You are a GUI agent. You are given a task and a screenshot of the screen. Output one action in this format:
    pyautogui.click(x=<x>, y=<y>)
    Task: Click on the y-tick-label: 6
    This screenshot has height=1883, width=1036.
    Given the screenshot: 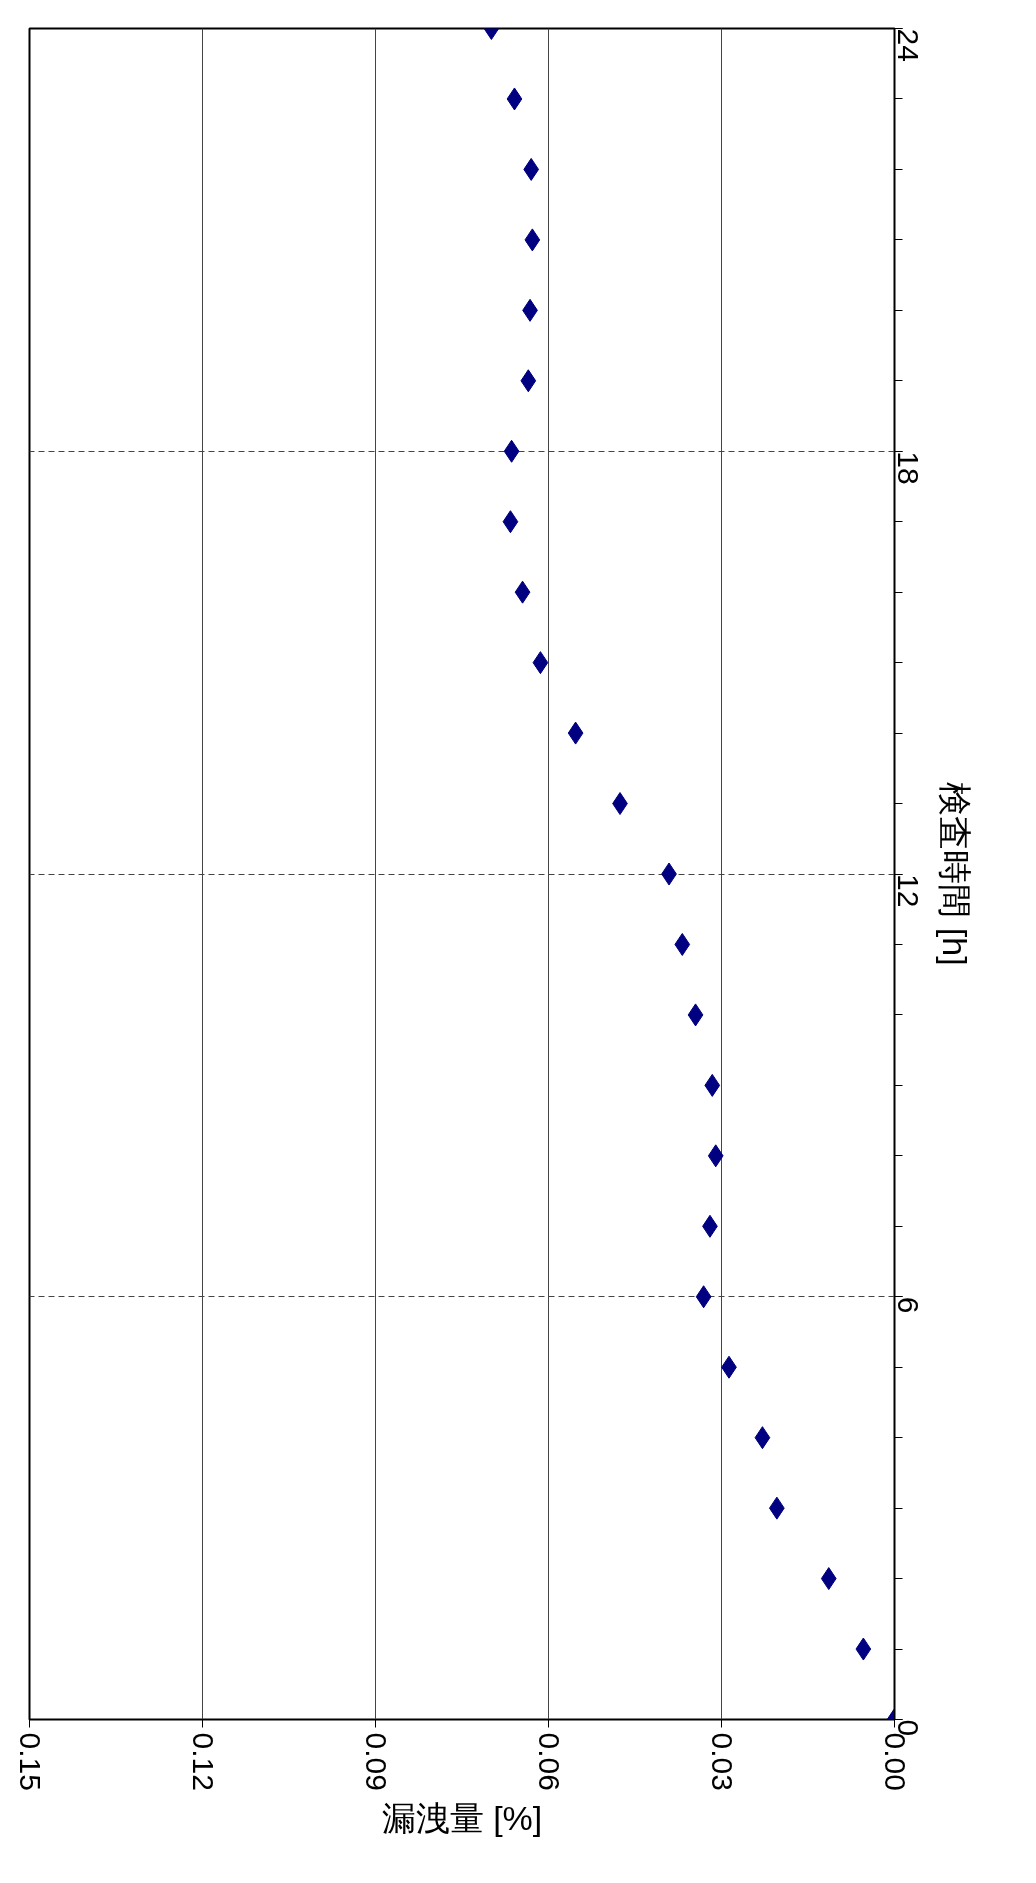 What is the action you would take?
    pyautogui.click(x=908, y=1305)
    